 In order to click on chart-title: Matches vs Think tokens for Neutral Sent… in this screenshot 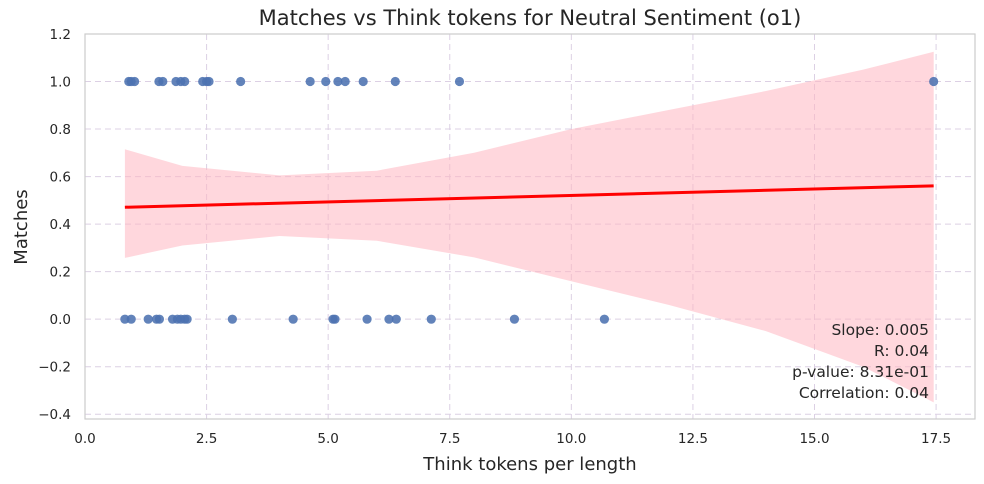, I will do `click(530, 18)`.